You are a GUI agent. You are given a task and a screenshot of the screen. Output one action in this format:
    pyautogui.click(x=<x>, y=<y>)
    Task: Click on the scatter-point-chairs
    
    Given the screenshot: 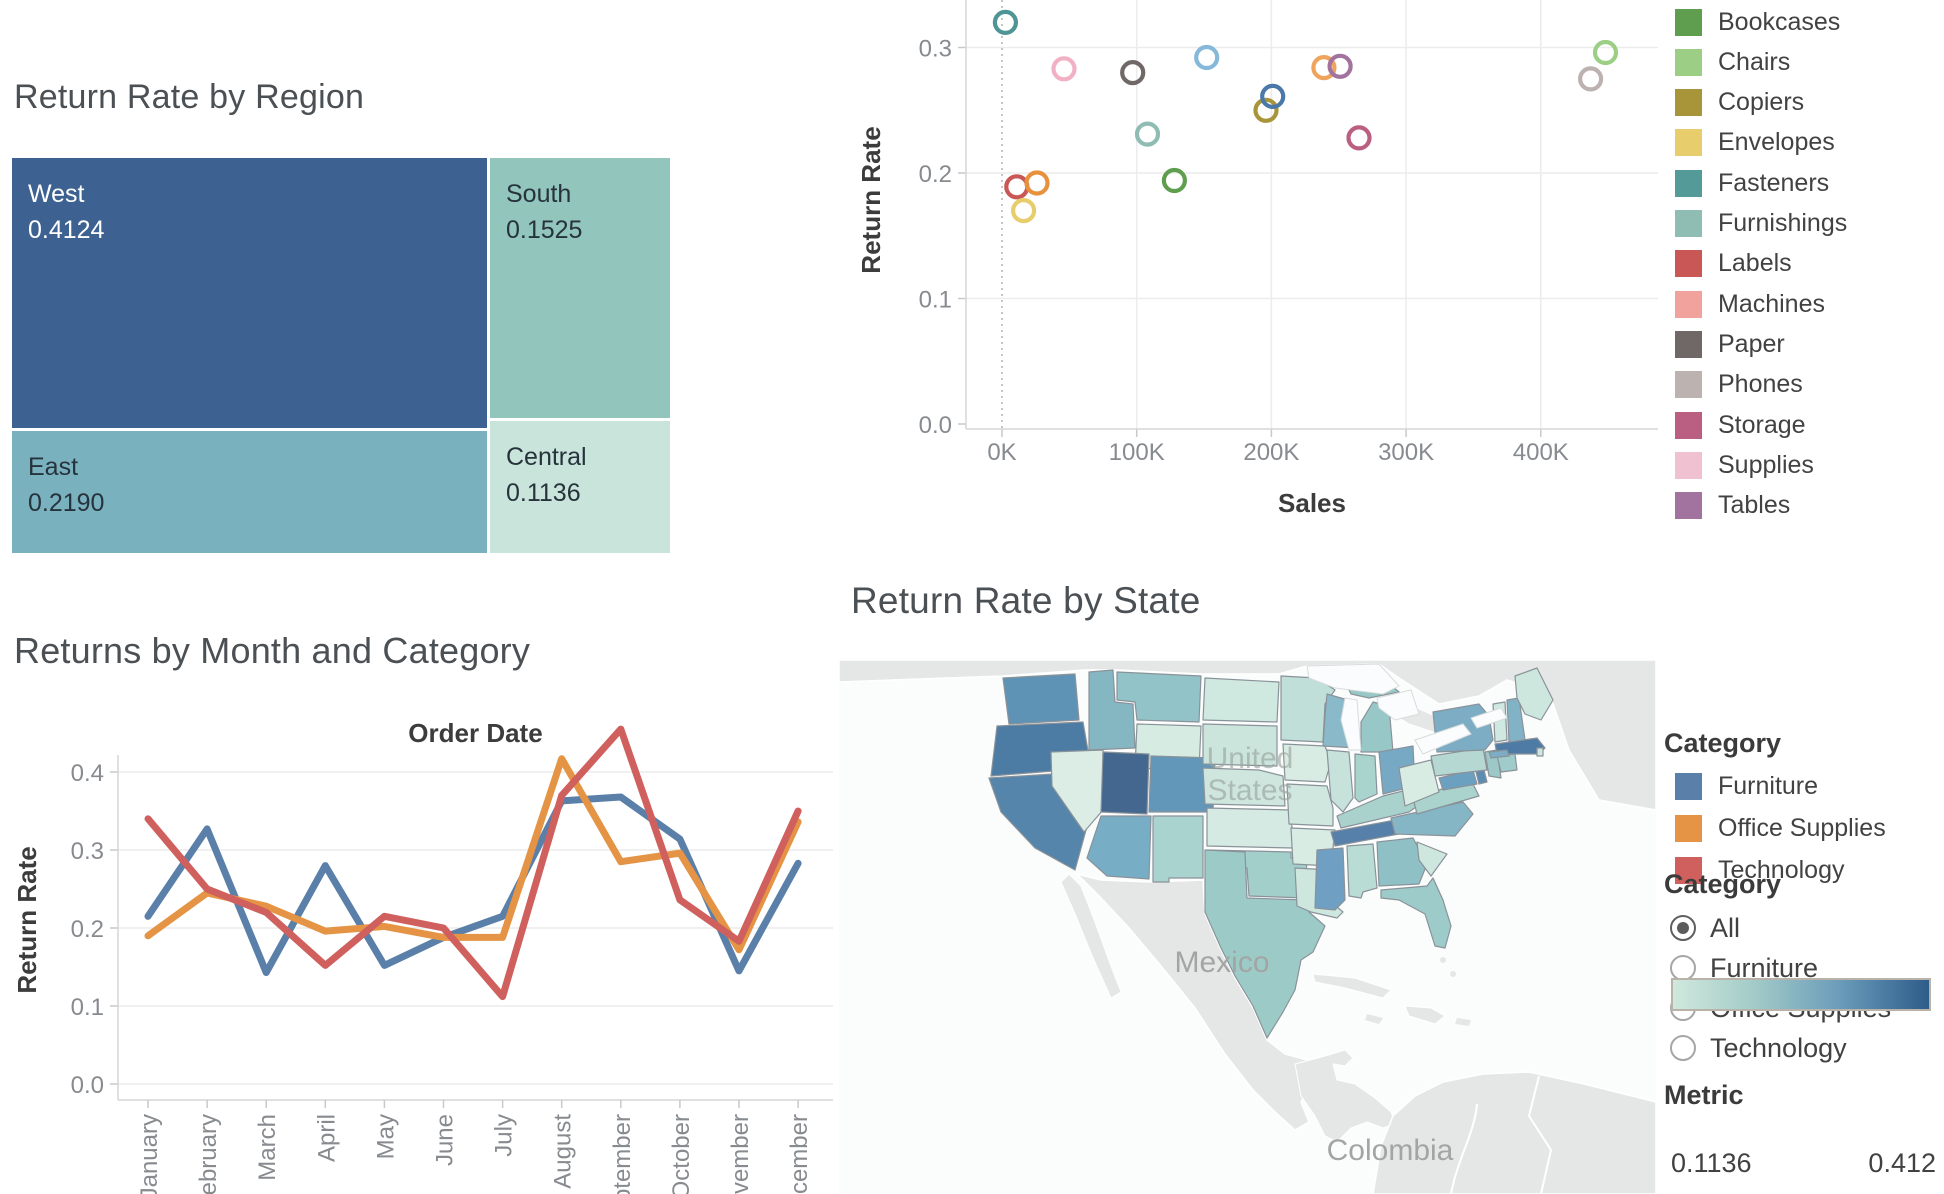 What is the action you would take?
    pyautogui.click(x=1605, y=52)
    